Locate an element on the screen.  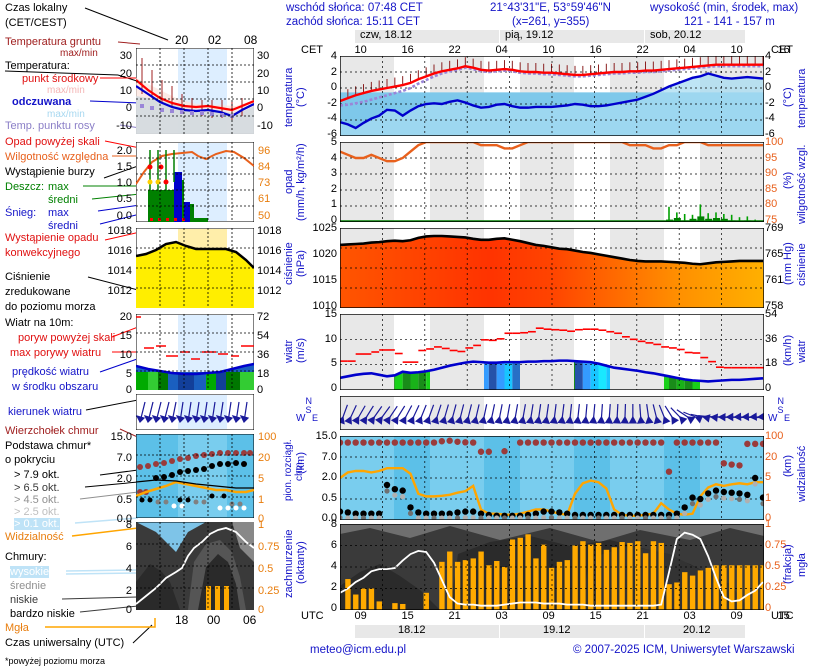
compass-e-right: E is located at coordinates (787, 418).